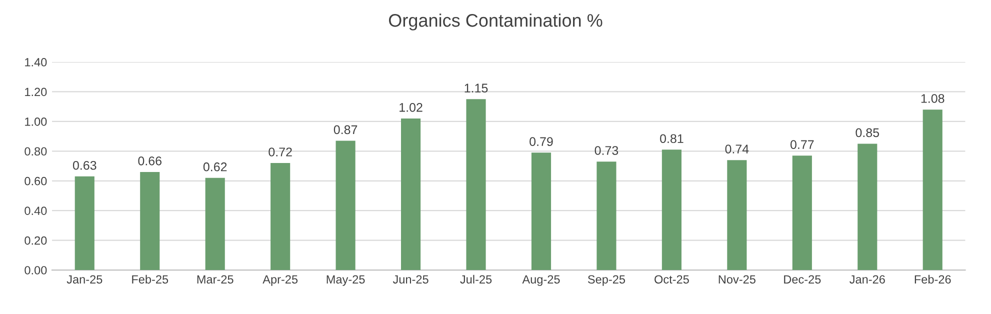 This screenshot has height=314, width=991. Describe the element at coordinates (671, 279) in the screenshot. I see `x-tick-label: Oct-25` at that location.